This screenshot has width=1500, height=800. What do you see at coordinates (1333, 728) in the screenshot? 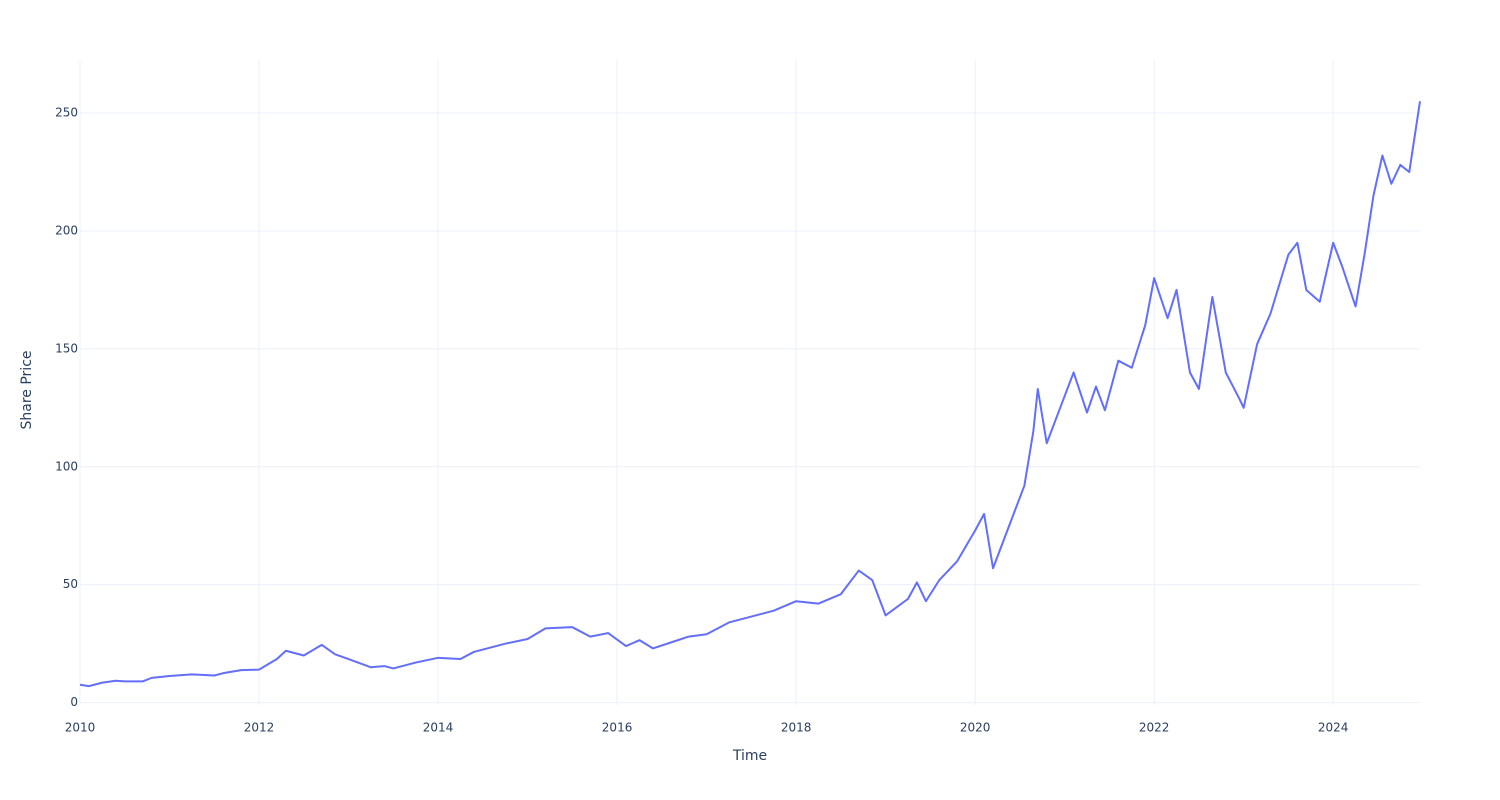
I see `x-tick-label: 2024` at bounding box center [1333, 728].